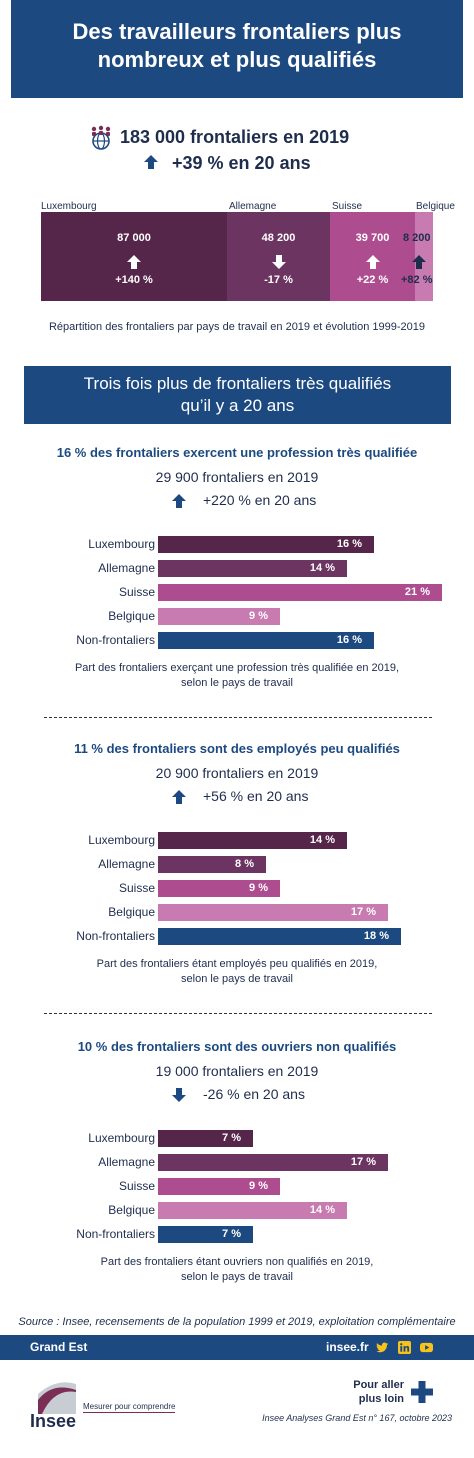 Image resolution: width=474 pixels, height=1458 pixels. Describe the element at coordinates (367, 1392) in the screenshot. I see `more-info-link: Pour aller plus loin` at that location.